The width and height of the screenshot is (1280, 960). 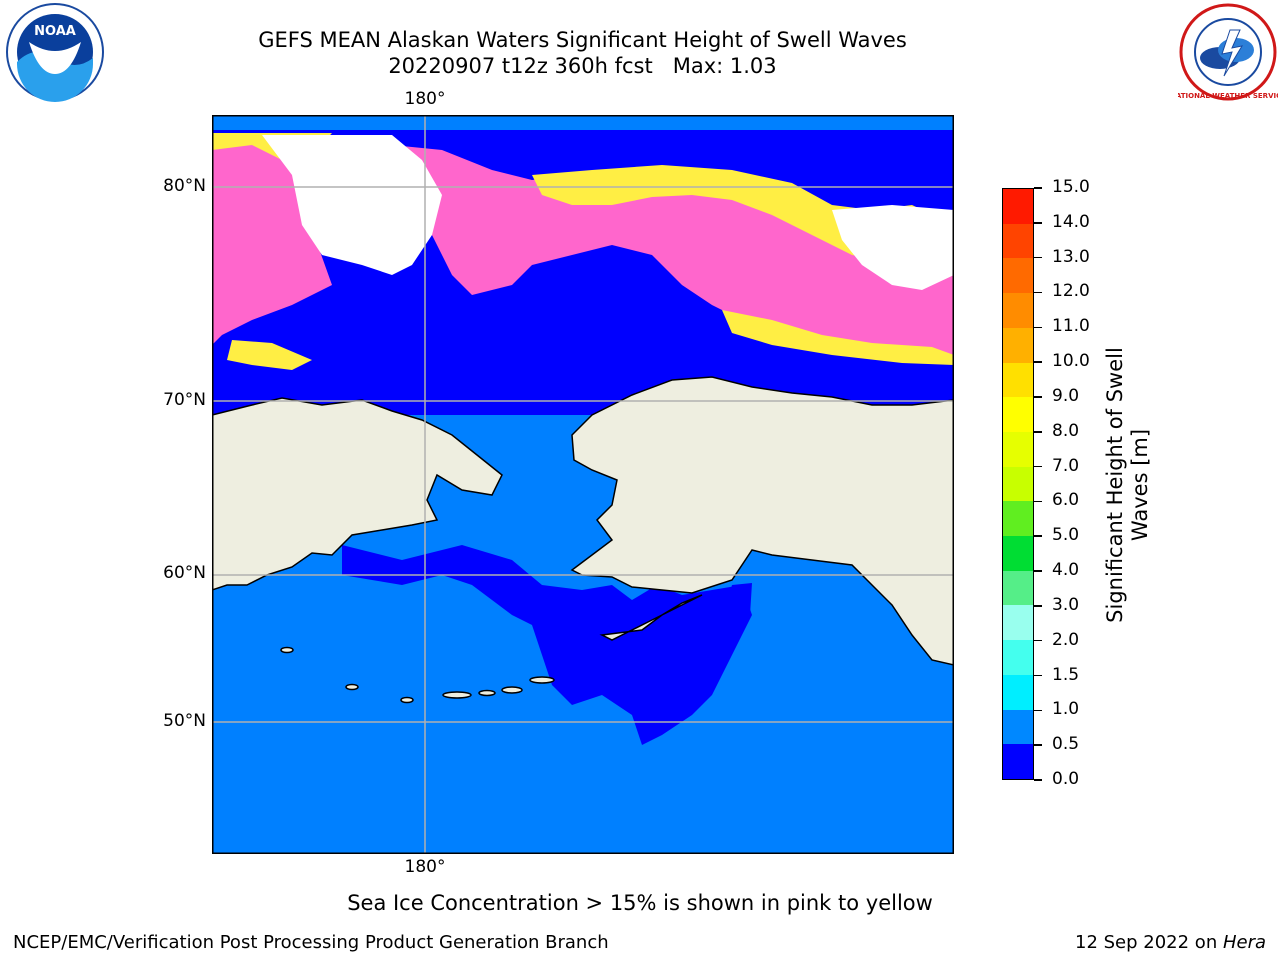 What do you see at coordinates (762, 521) in the screenshot?
I see `land-alaska` at bounding box center [762, 521].